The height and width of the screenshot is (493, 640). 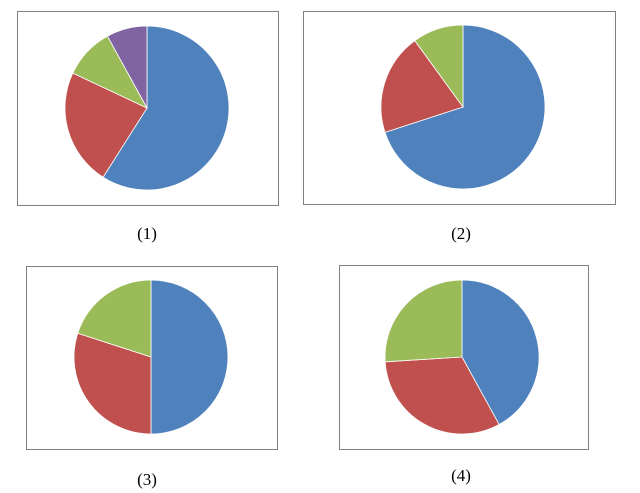 What do you see at coordinates (147, 233) in the screenshot?
I see `chart-caption: (1)` at bounding box center [147, 233].